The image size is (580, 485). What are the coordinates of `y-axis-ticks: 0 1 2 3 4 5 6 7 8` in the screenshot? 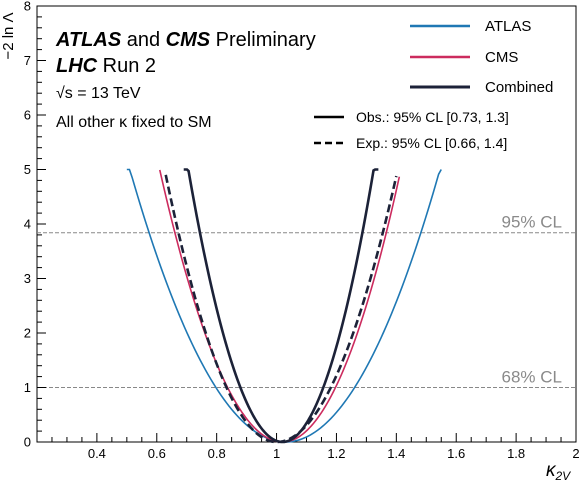 It's located at (35, 225).